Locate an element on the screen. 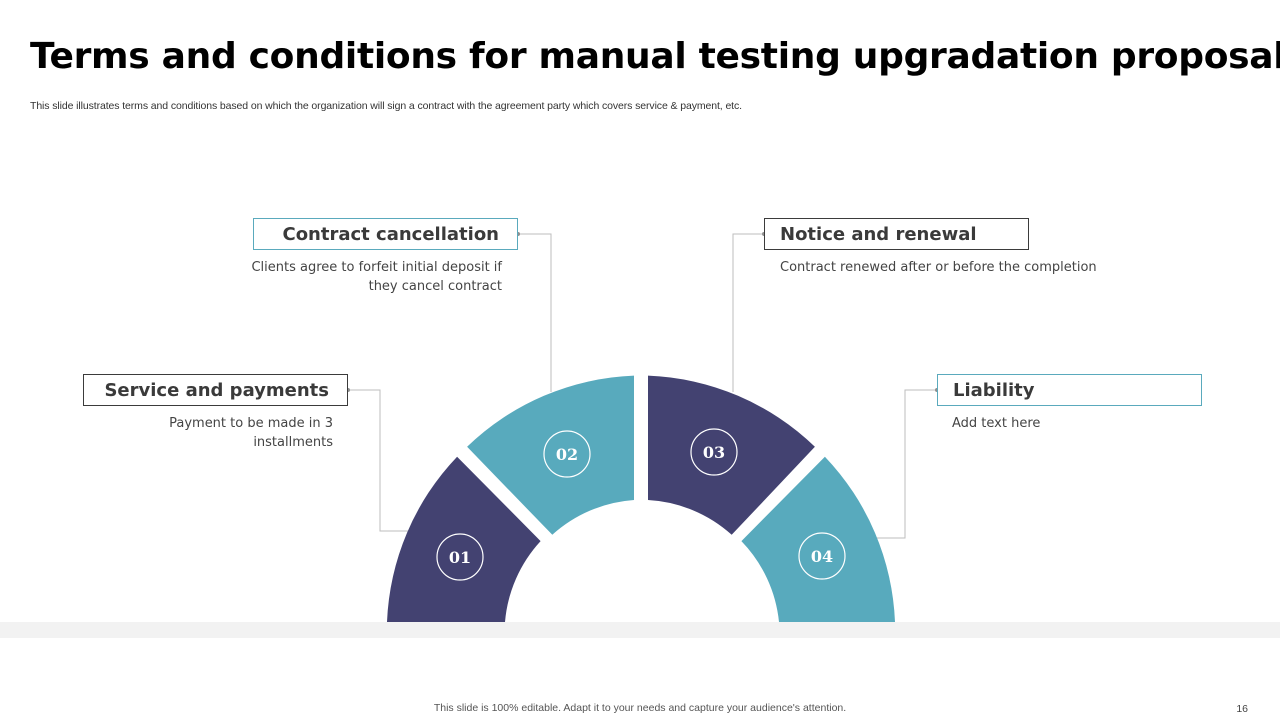 The image size is (1280, 720). badge-04: 04 is located at coordinates (822, 556).